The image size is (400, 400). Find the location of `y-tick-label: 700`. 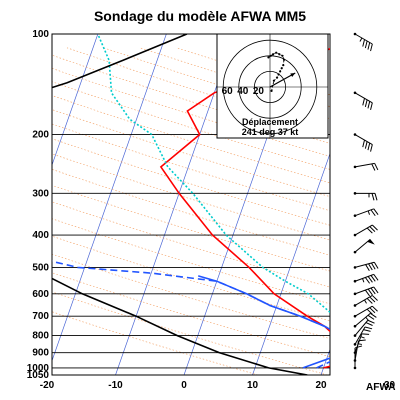

y-tick-label: 700 is located at coordinates (40, 316).